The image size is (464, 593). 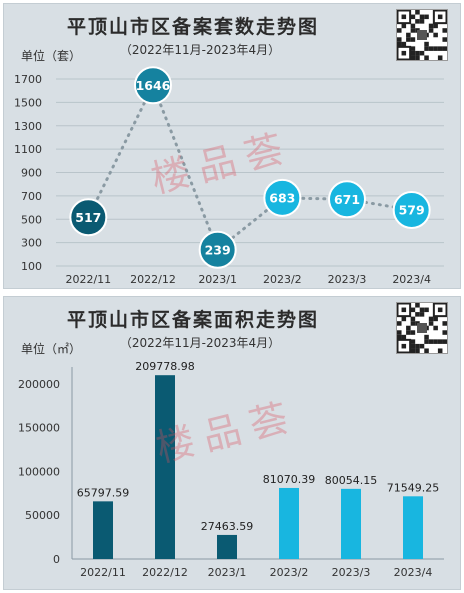 I want to click on bar-value-label: 209778.98, so click(x=165, y=366).